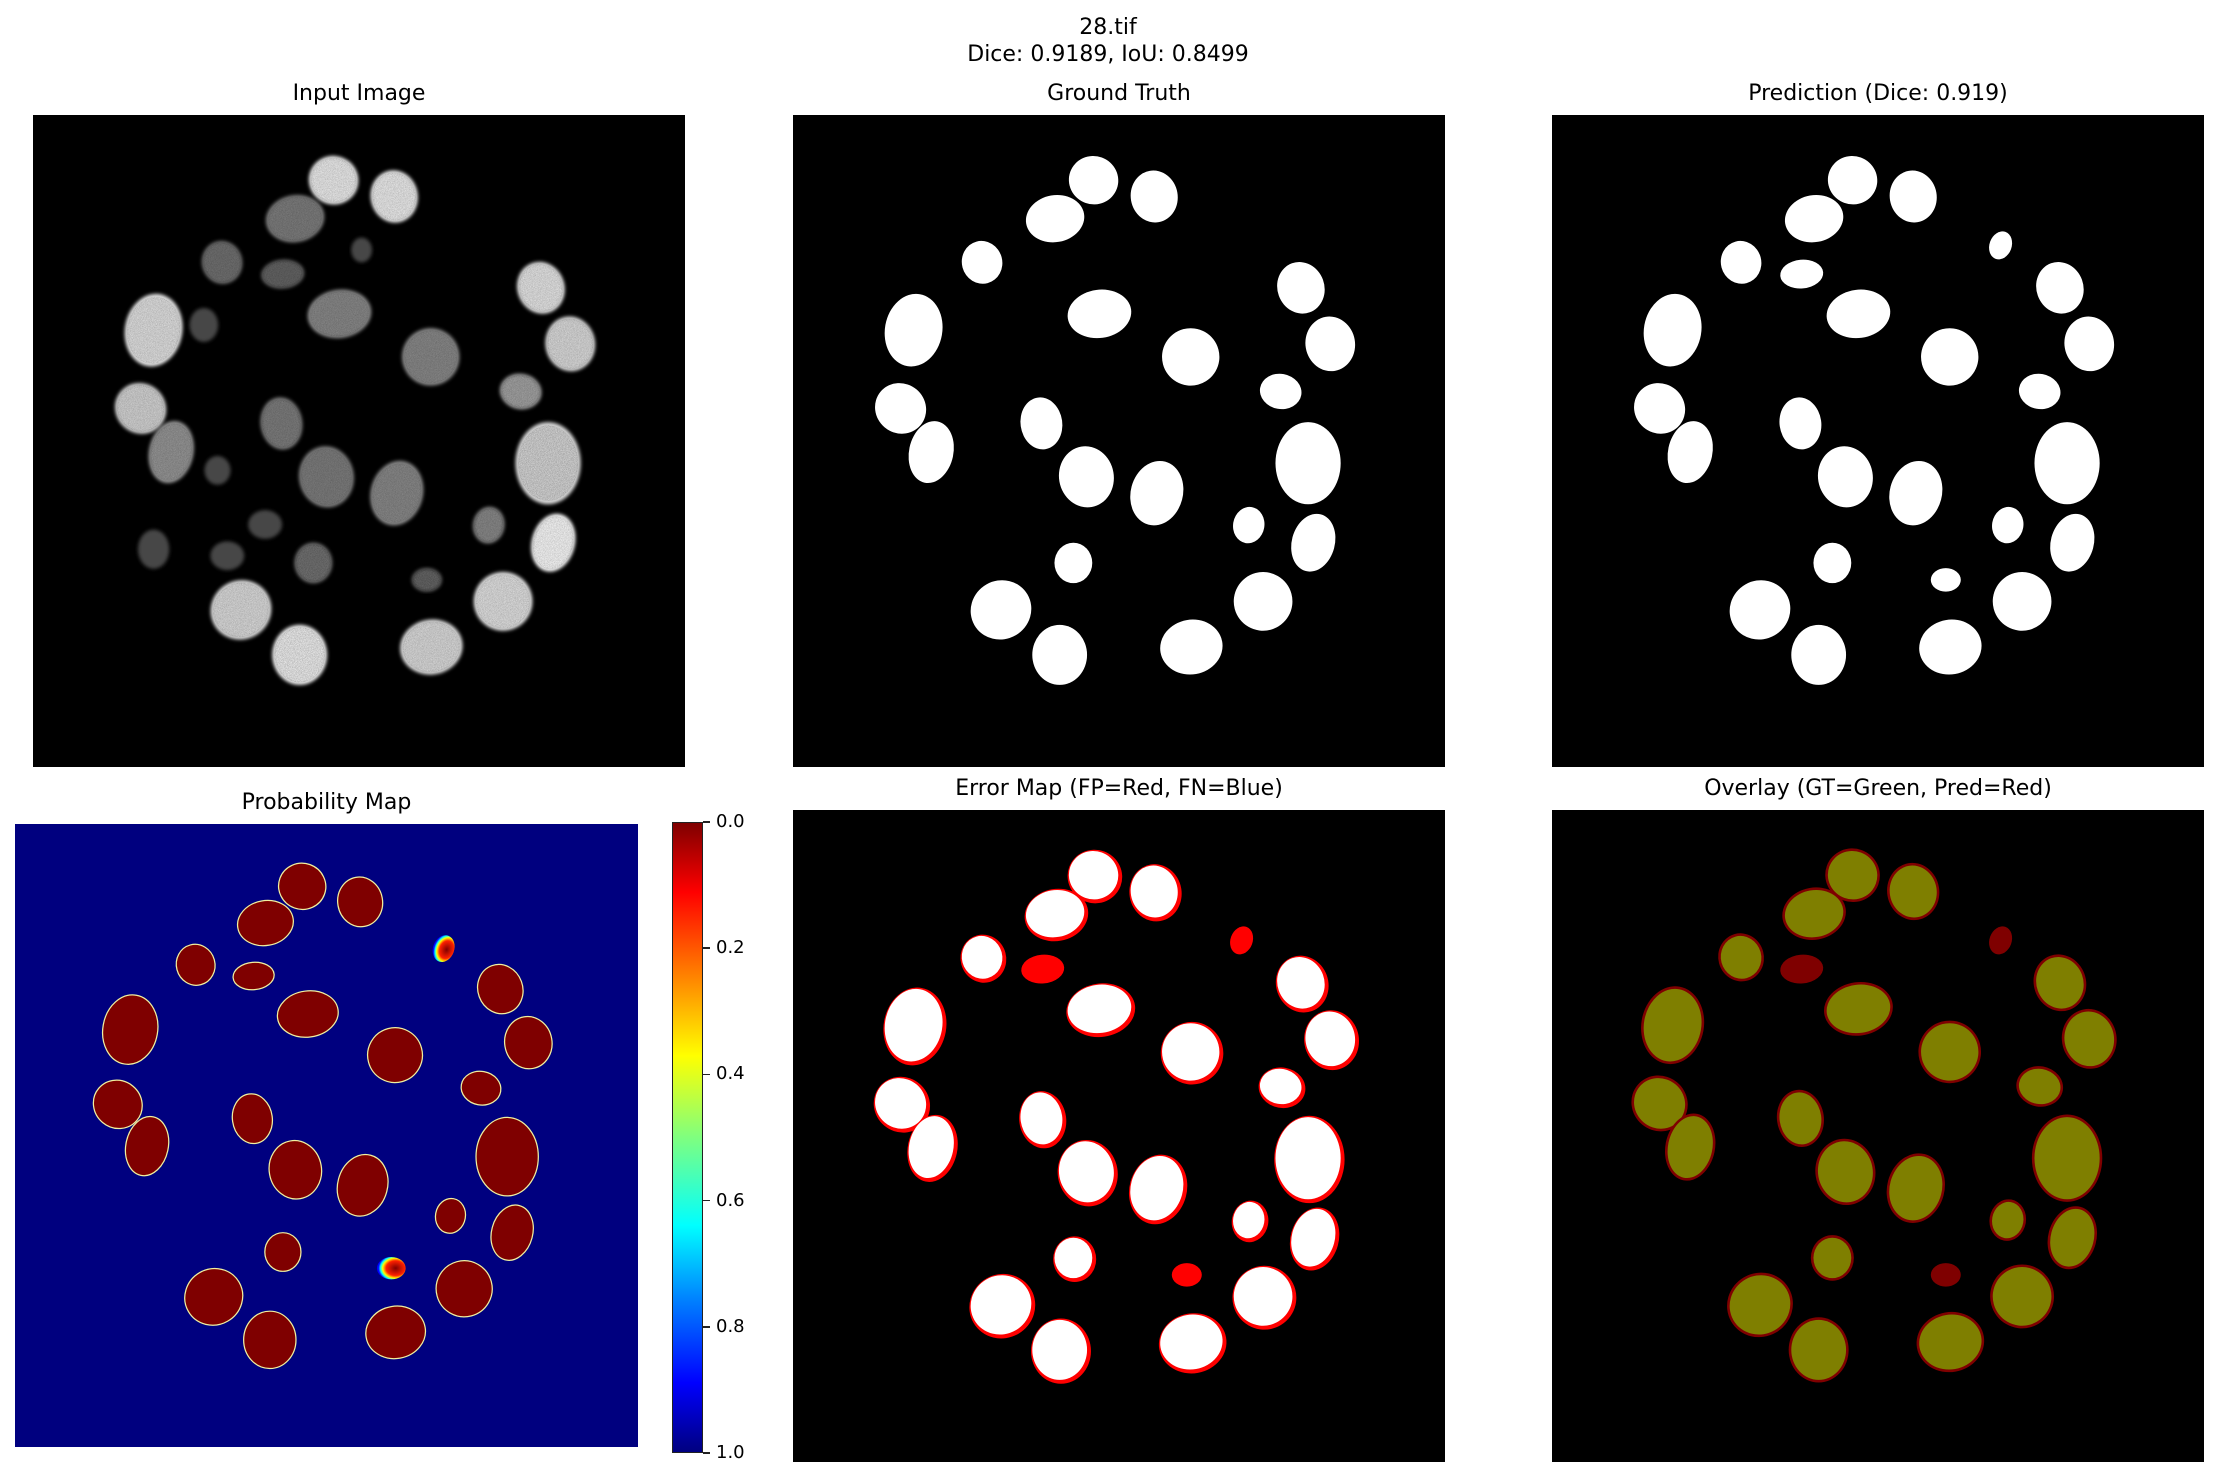 This screenshot has width=2216, height=1480. What do you see at coordinates (730, 1200) in the screenshot?
I see `colorbar-tick-label: 0.6` at bounding box center [730, 1200].